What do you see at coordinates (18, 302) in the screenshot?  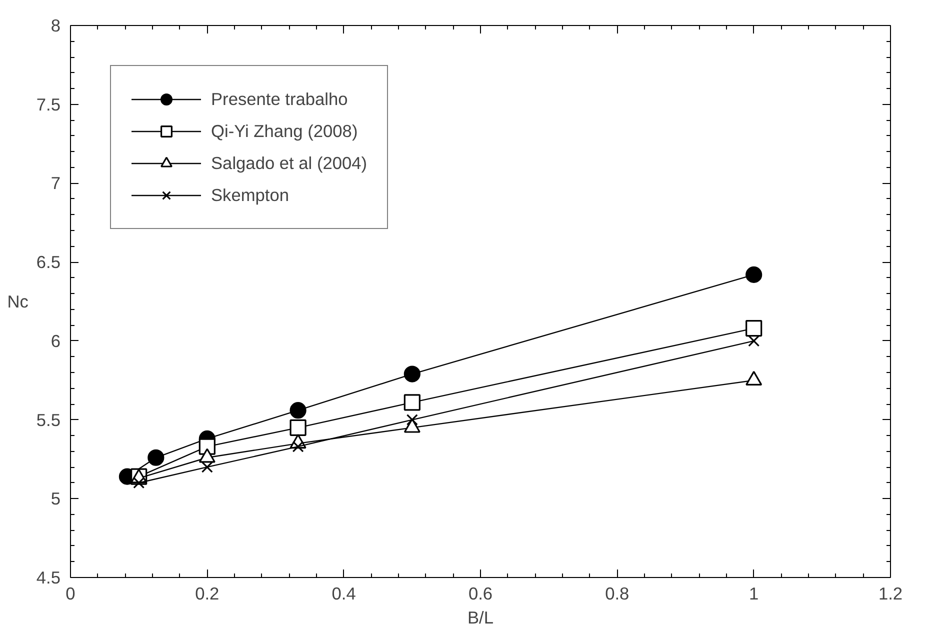 I see `y-axis-title: Nc` at bounding box center [18, 302].